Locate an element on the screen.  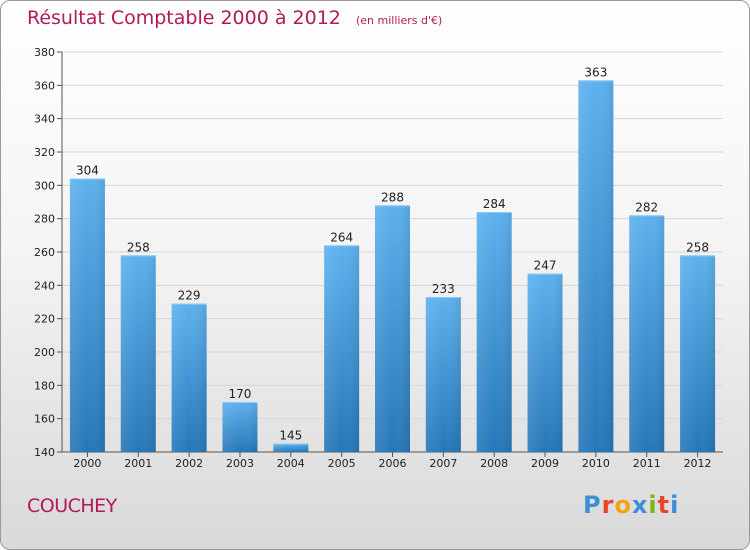
bar-shine-2002 is located at coordinates (189, 377).